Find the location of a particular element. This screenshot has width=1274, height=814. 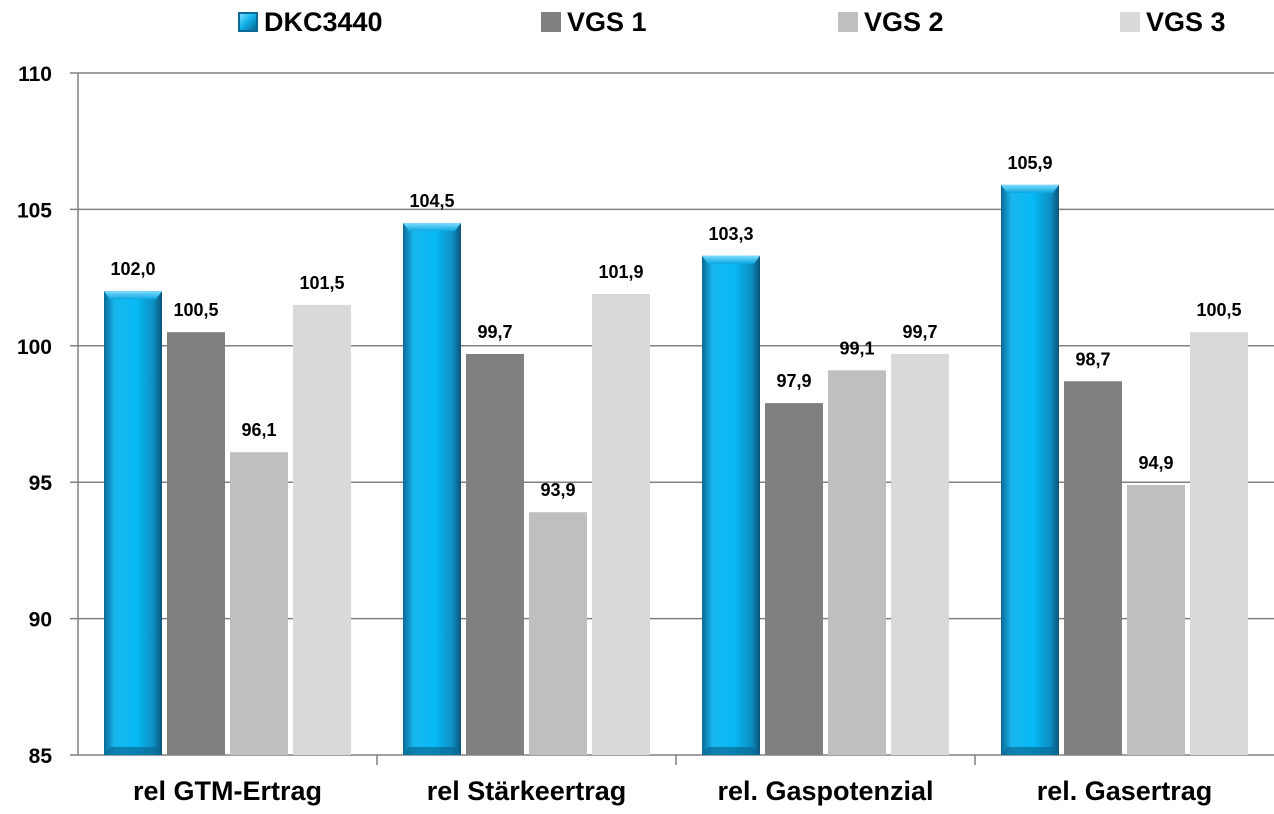

data-label: 105,9 is located at coordinates (1029, 163).